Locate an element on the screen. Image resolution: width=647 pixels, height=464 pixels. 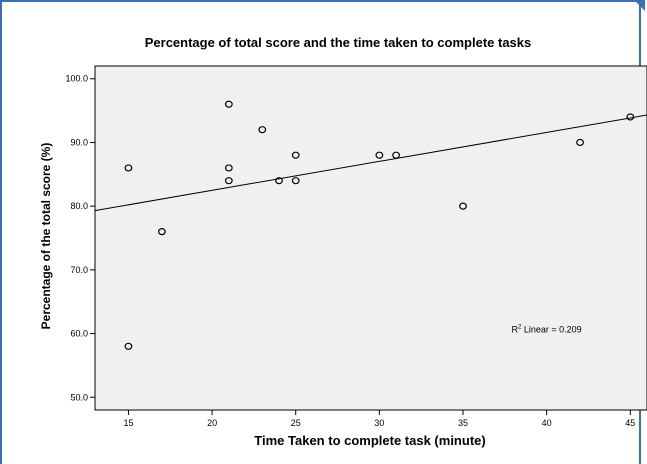
y-axis-label: Percentage of the total score (%) is located at coordinates (46, 236).